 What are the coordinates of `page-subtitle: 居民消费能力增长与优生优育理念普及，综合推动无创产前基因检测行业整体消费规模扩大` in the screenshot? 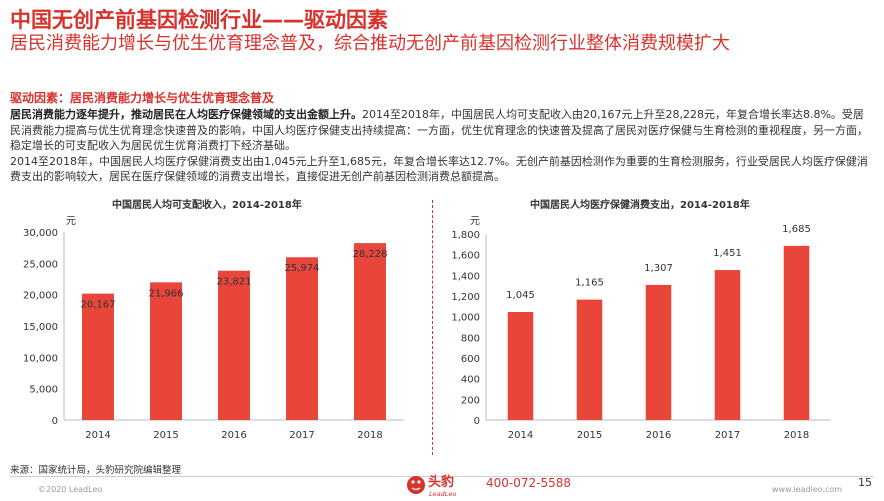 It's located at (370, 43).